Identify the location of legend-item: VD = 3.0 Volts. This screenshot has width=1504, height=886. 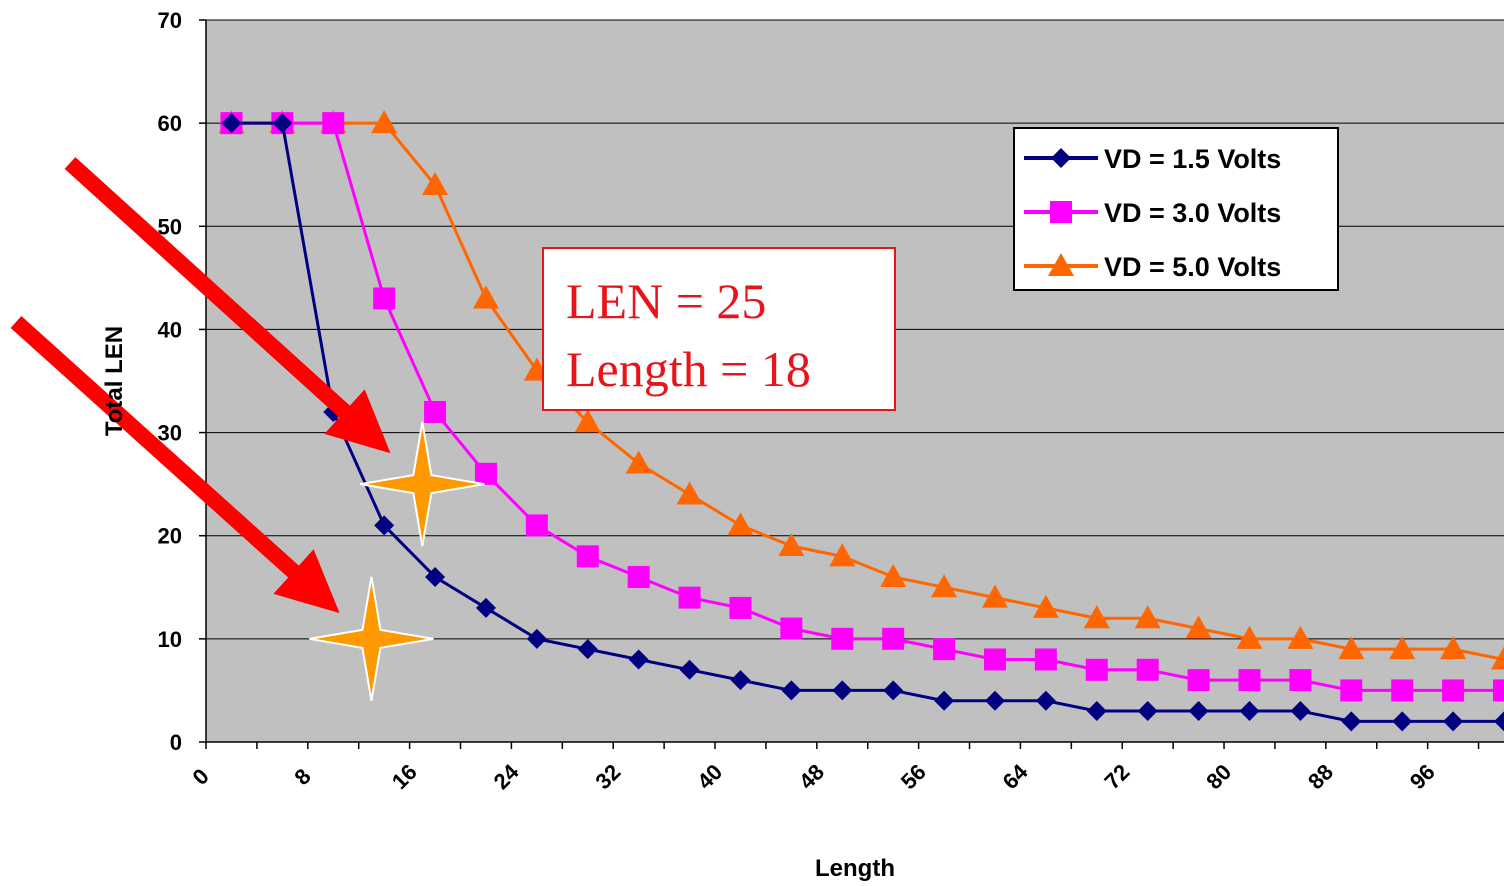
(1152, 213).